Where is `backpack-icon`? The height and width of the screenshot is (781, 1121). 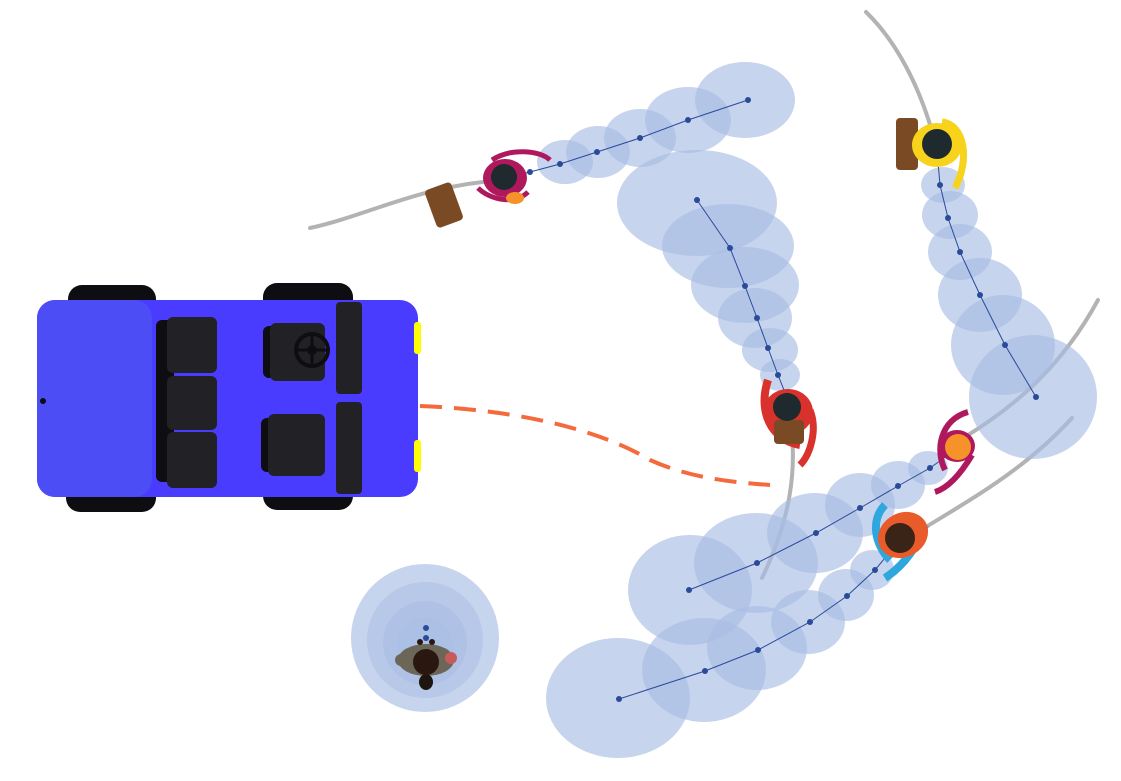
backpack-icon is located at coordinates (789, 432).